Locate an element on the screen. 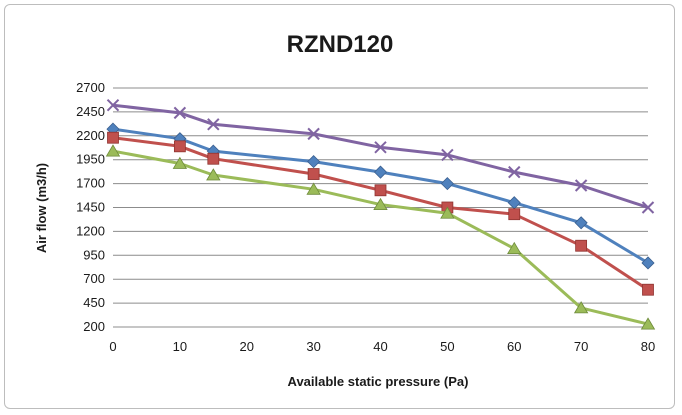 This screenshot has width=682, height=415. y-tick-label: 1700 is located at coordinates (90, 183).